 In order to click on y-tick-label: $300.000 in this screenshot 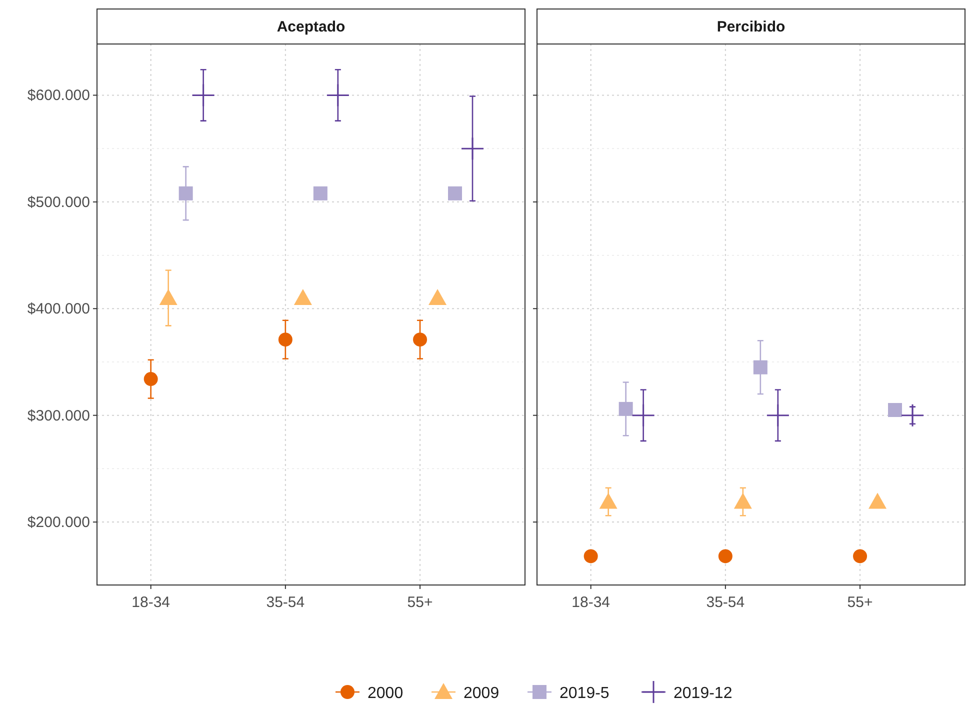, I will do `click(58, 415)`.